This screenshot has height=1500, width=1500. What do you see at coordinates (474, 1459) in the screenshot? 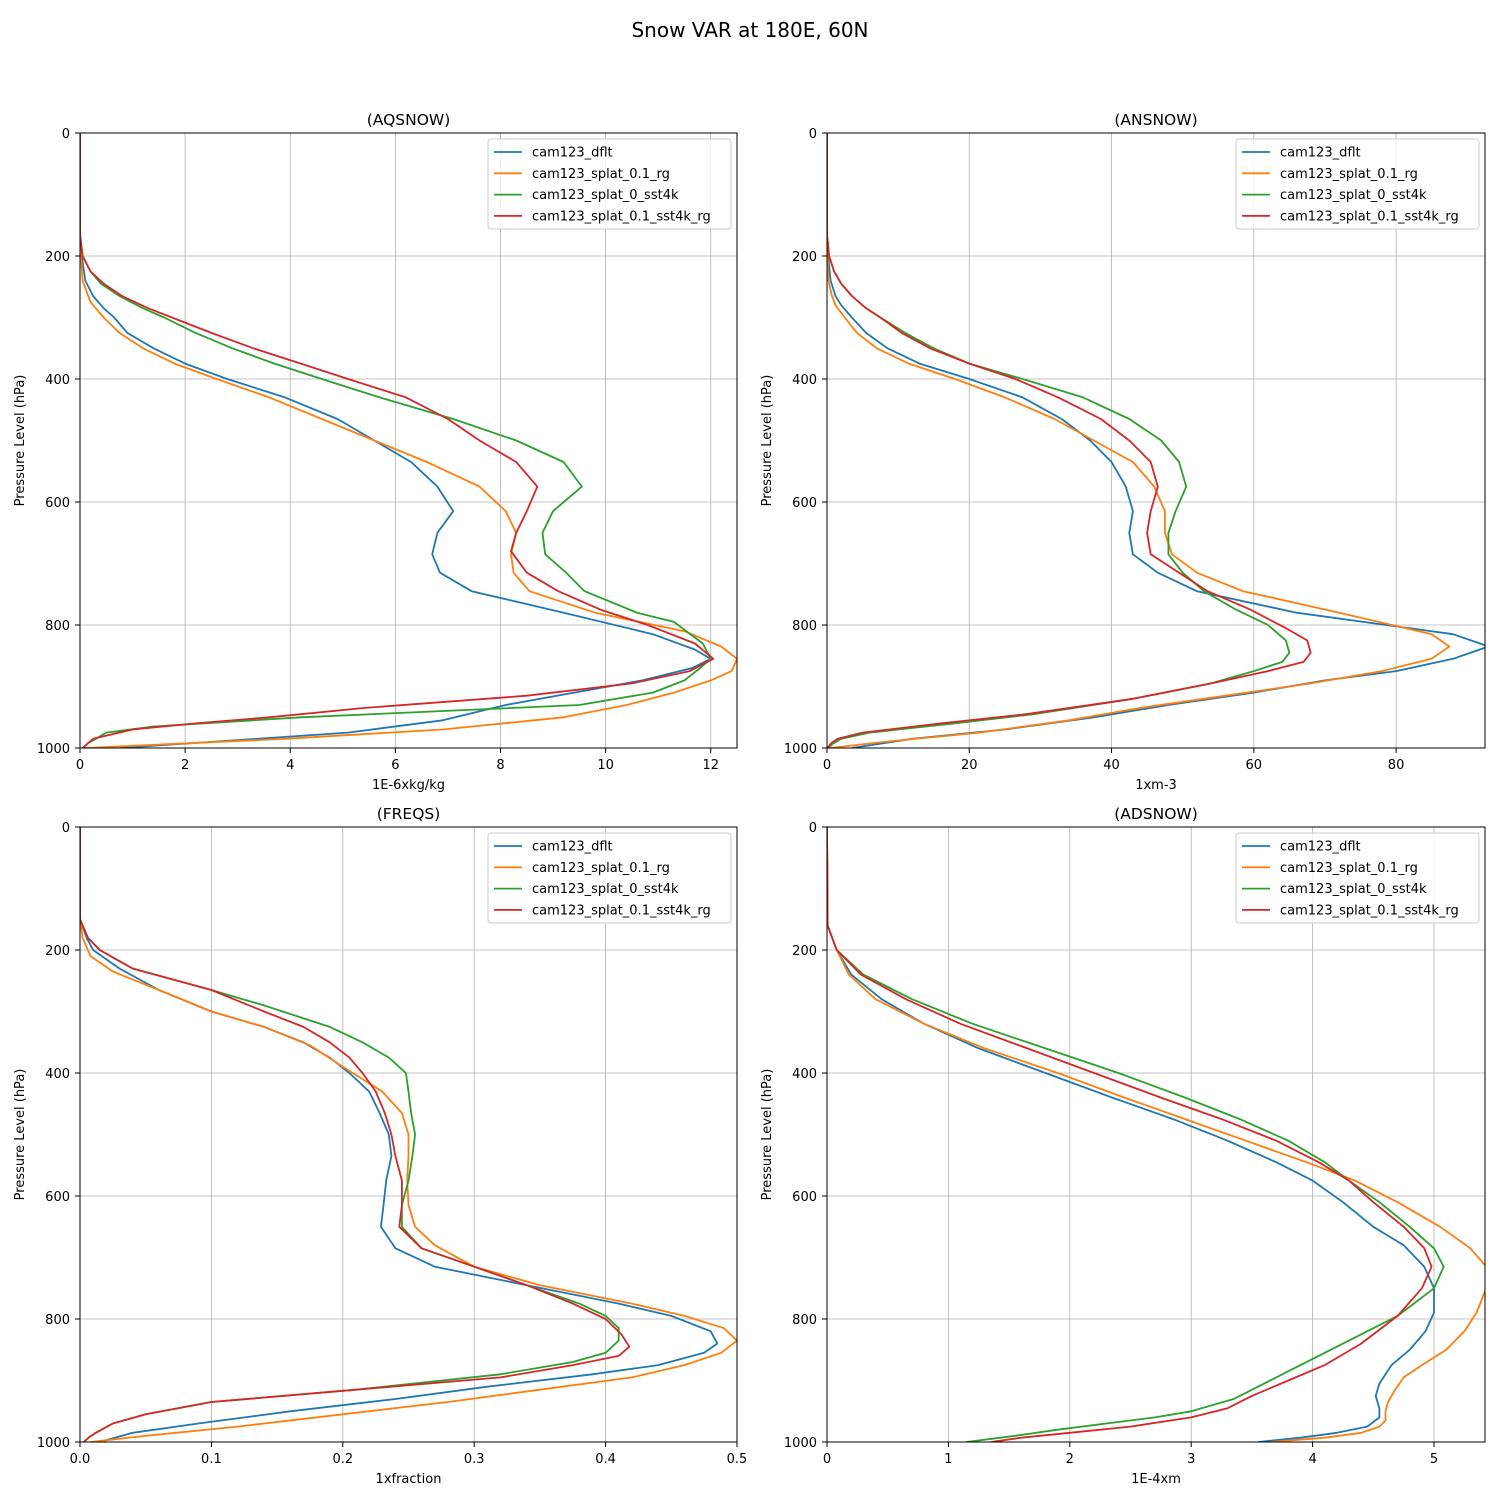
I see `x-tick-label: 0.3` at bounding box center [474, 1459].